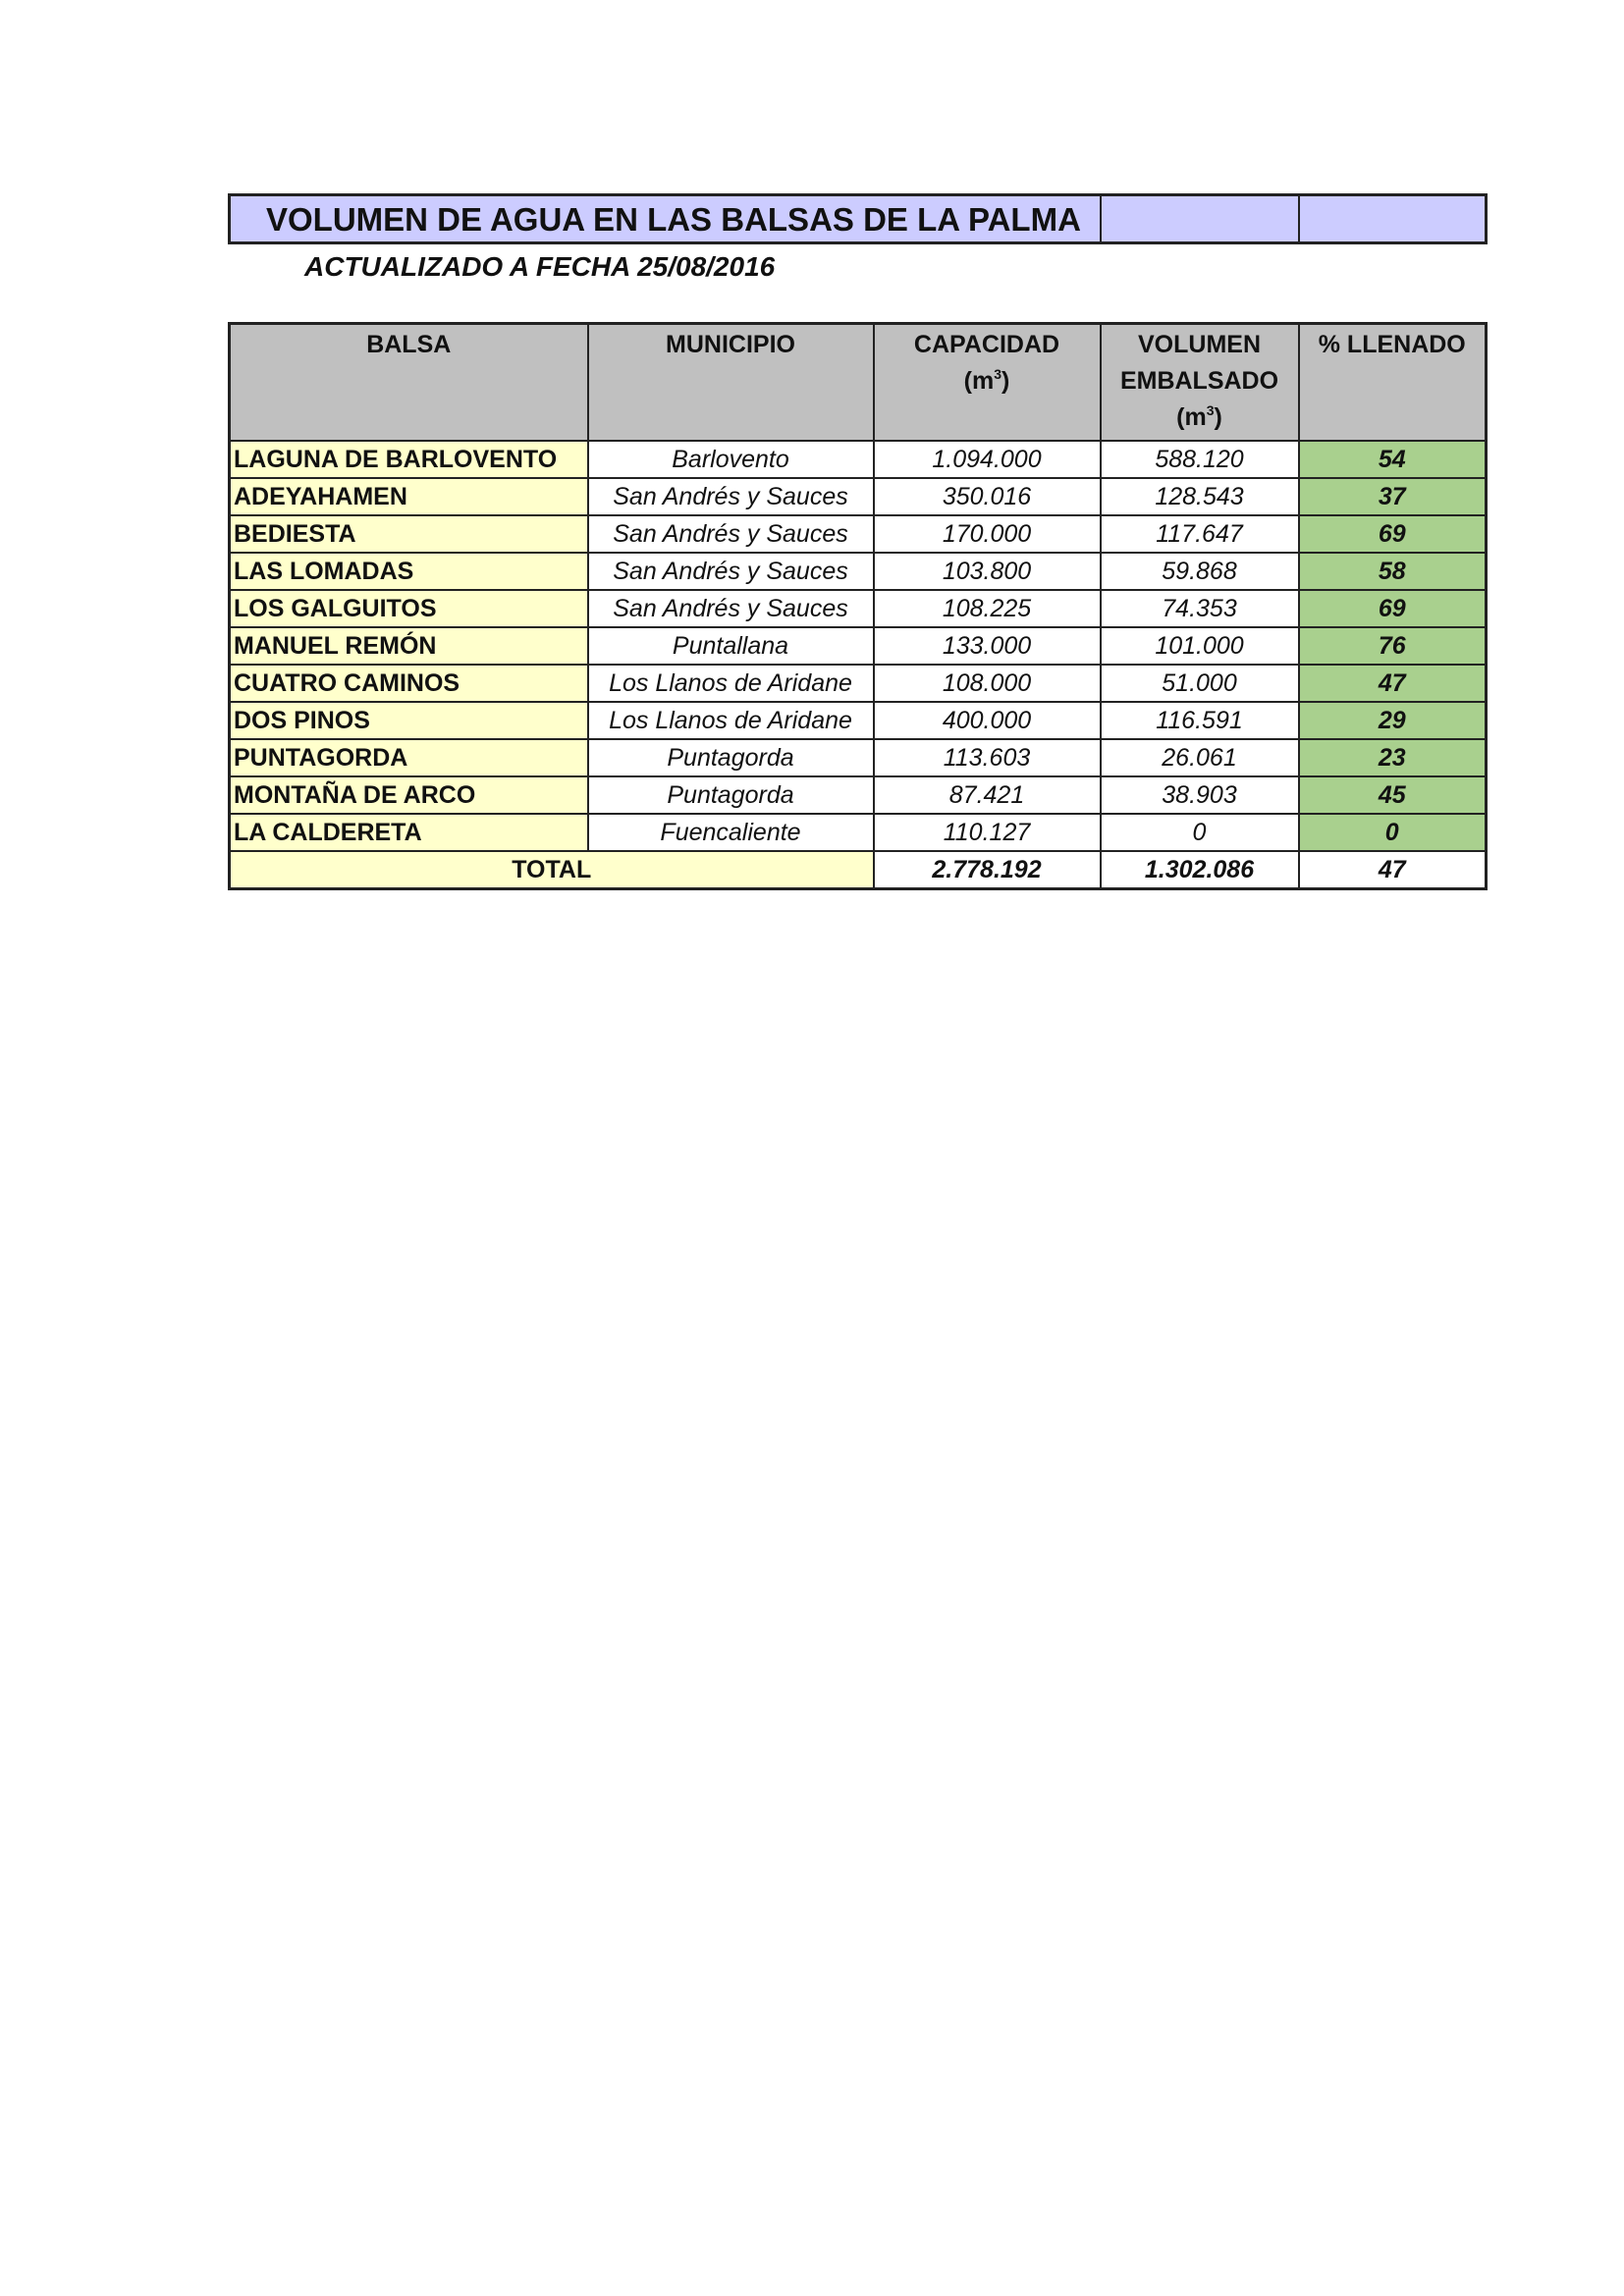 The image size is (1624, 2296). What do you see at coordinates (408, 571) in the screenshot?
I see `cell-balsa: LAS LOMADAS` at bounding box center [408, 571].